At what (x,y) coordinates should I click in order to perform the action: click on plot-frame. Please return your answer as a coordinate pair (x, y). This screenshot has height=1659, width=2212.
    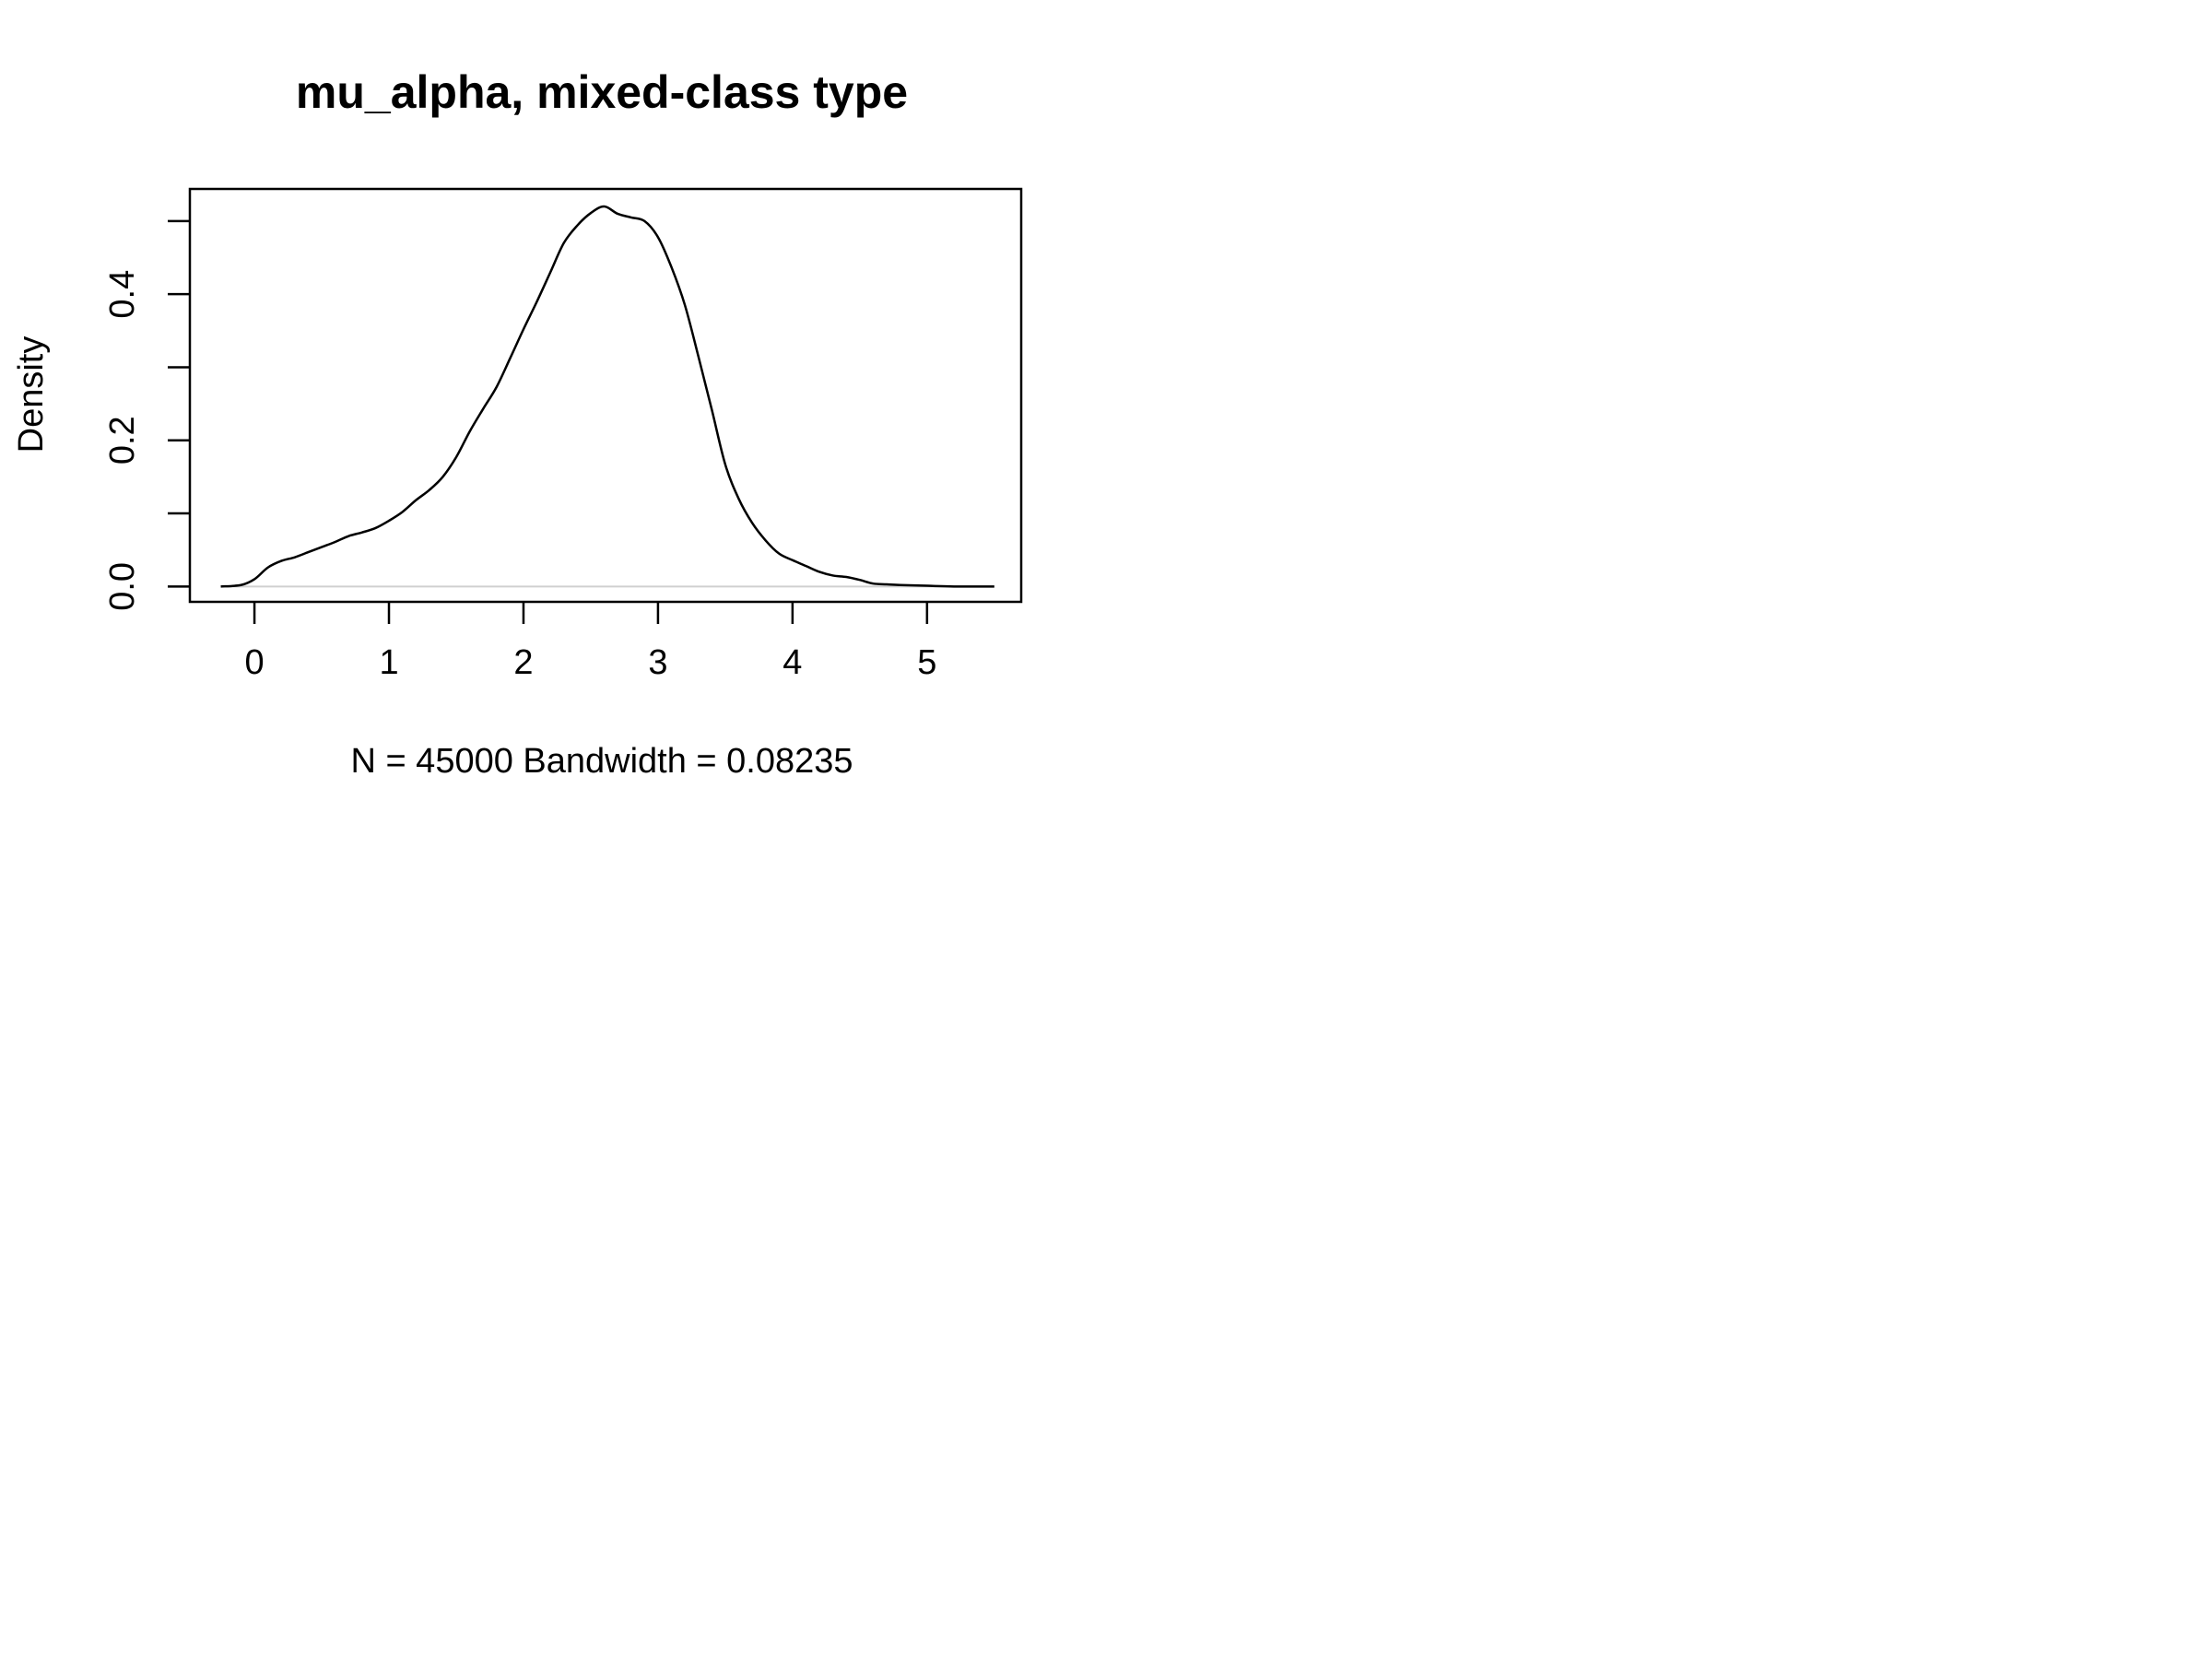
    Looking at the image, I should click on (605, 395).